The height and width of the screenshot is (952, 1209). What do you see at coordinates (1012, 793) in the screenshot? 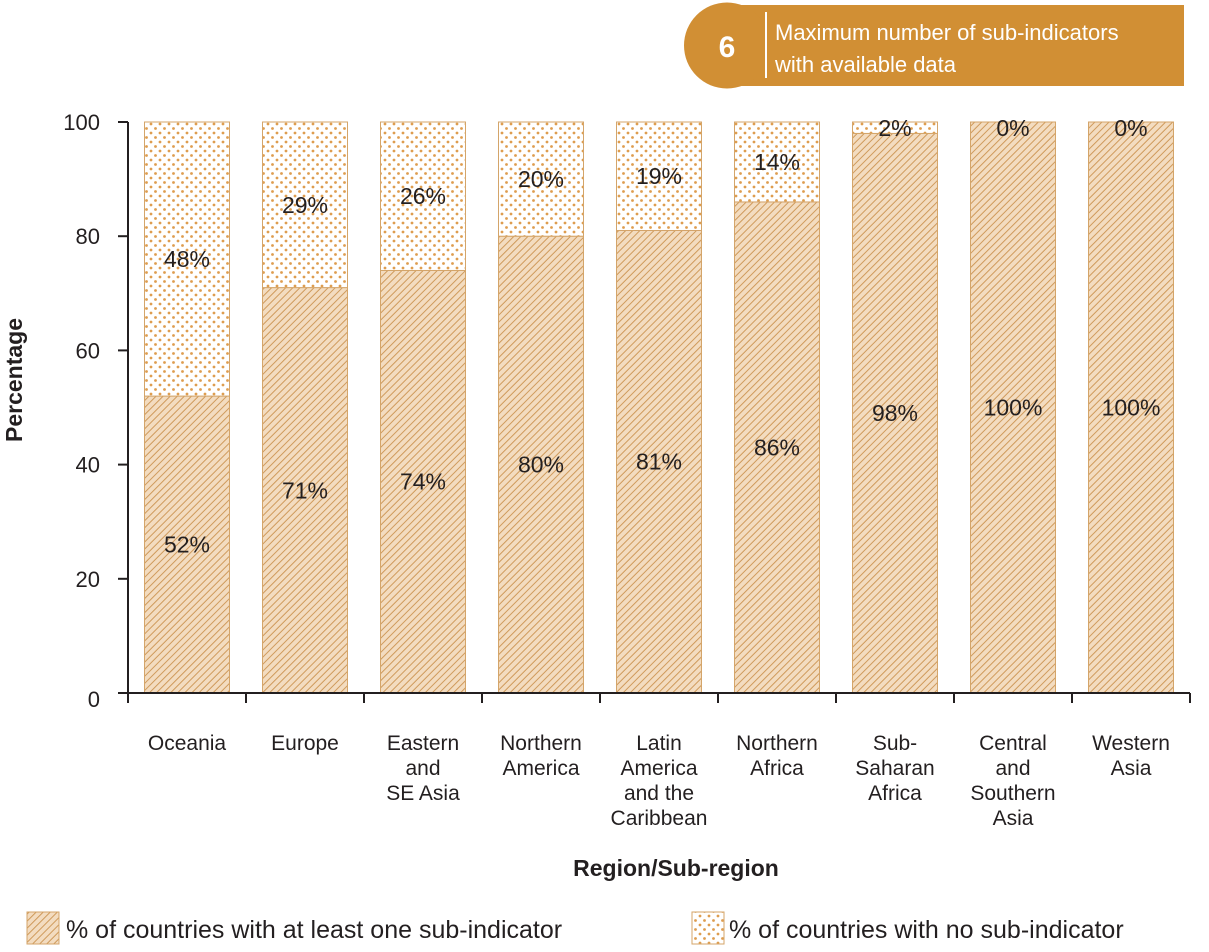
I see `category-label: Southern` at bounding box center [1012, 793].